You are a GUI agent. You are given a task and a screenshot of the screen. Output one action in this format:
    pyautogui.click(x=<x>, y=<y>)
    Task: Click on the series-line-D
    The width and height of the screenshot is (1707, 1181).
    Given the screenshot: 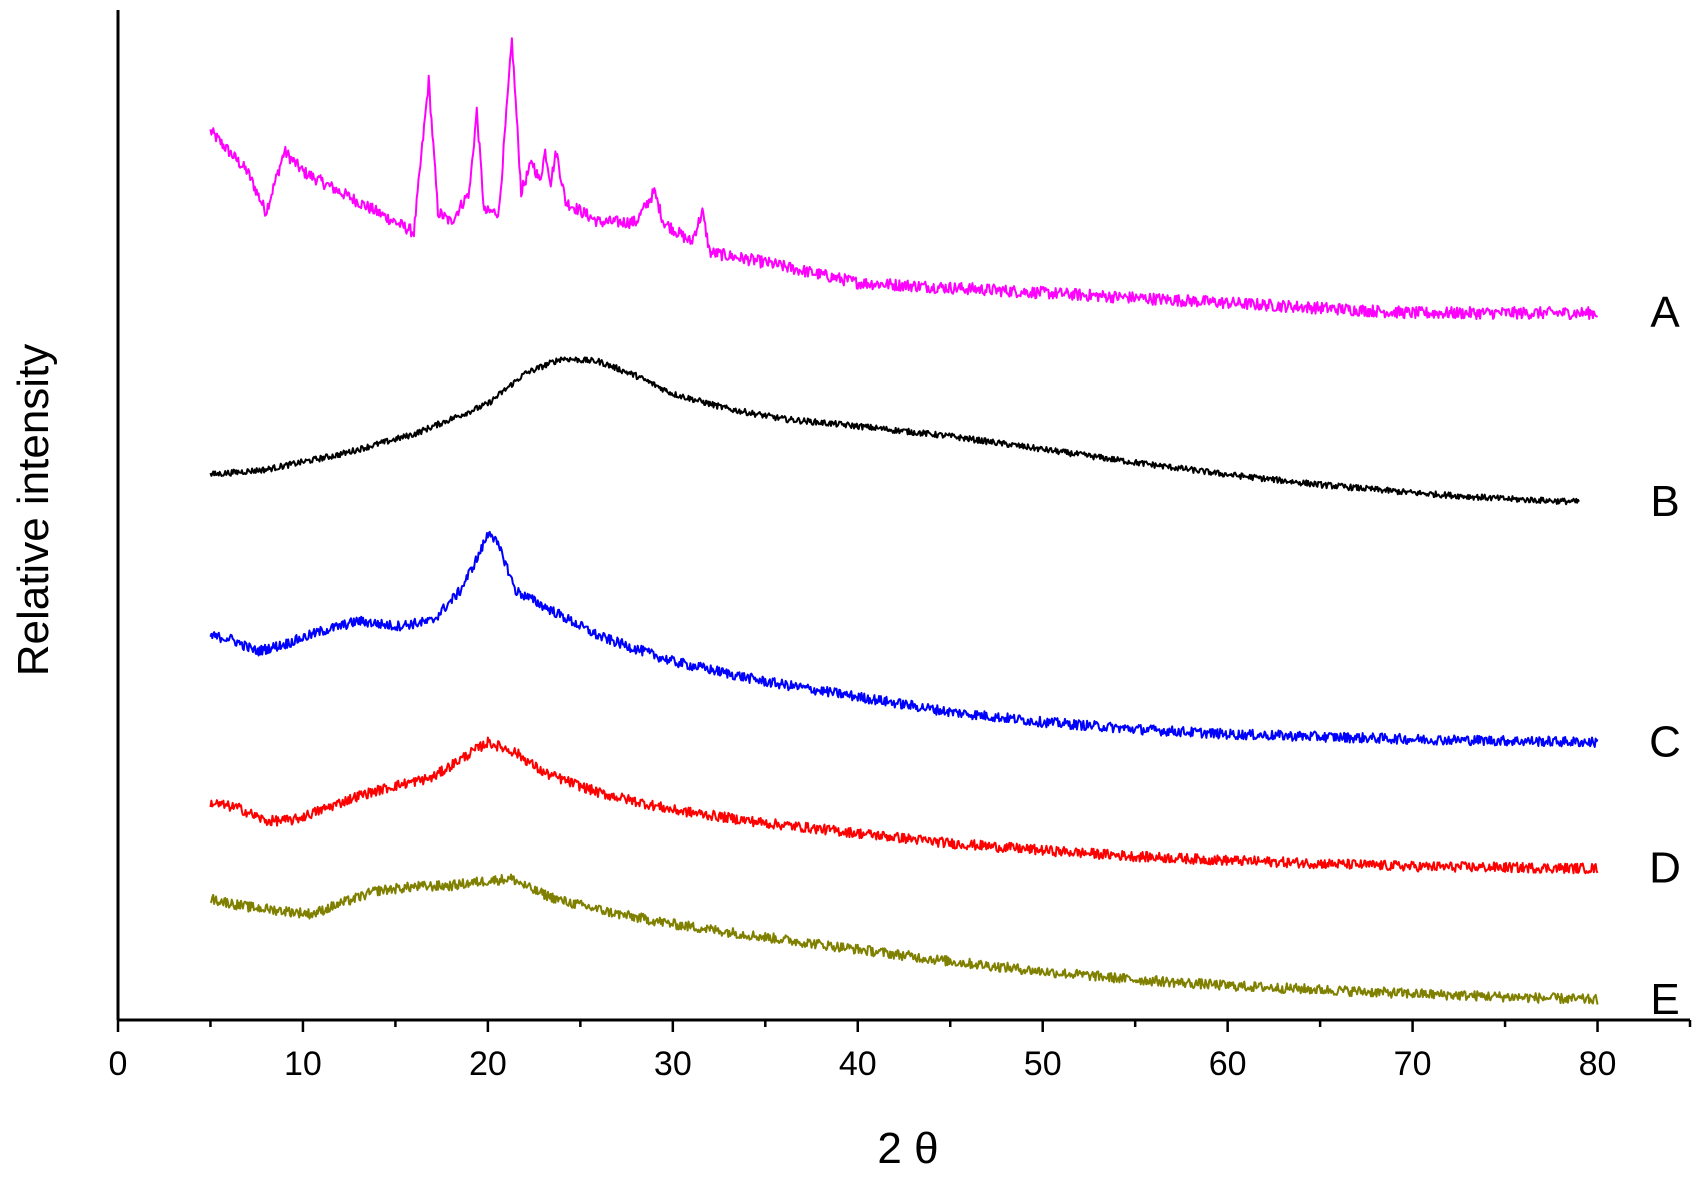 What is the action you would take?
    pyautogui.click(x=904, y=805)
    